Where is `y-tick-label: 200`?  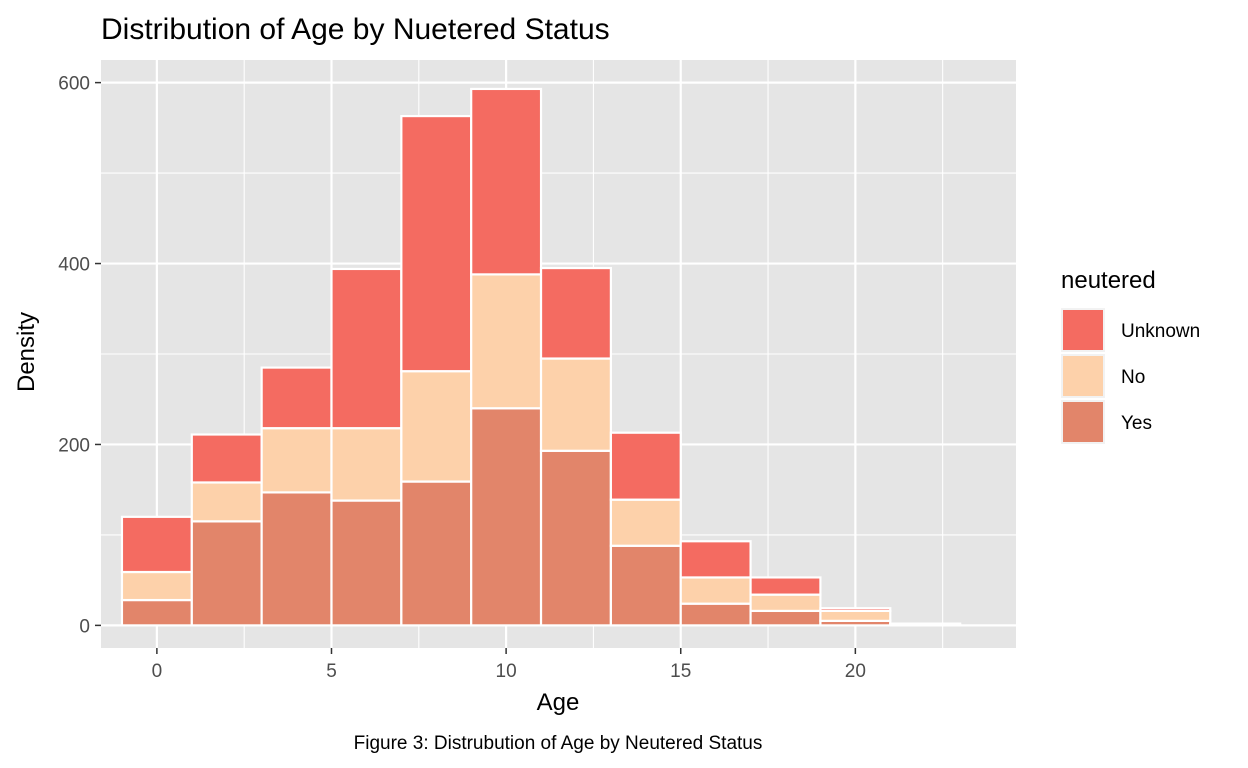 y-tick-label: 200 is located at coordinates (74, 445).